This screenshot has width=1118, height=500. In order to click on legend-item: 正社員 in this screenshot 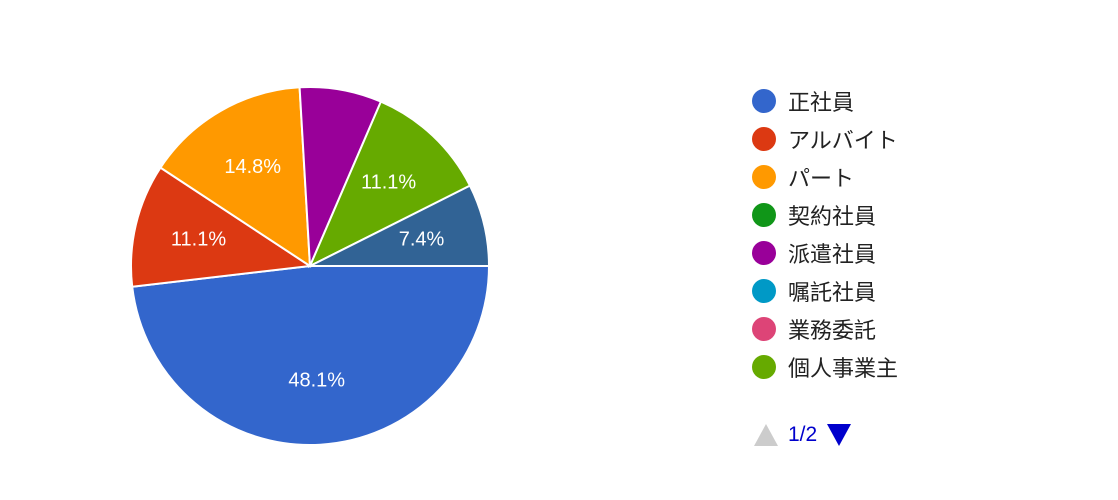, I will do `click(825, 101)`.